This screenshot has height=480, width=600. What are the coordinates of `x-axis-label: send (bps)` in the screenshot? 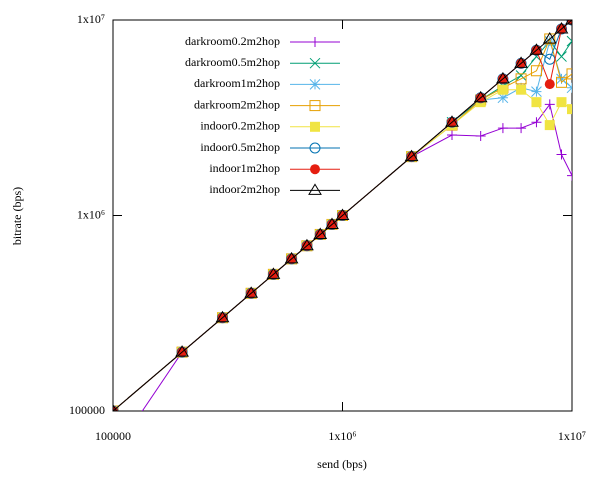 It's located at (342, 464).